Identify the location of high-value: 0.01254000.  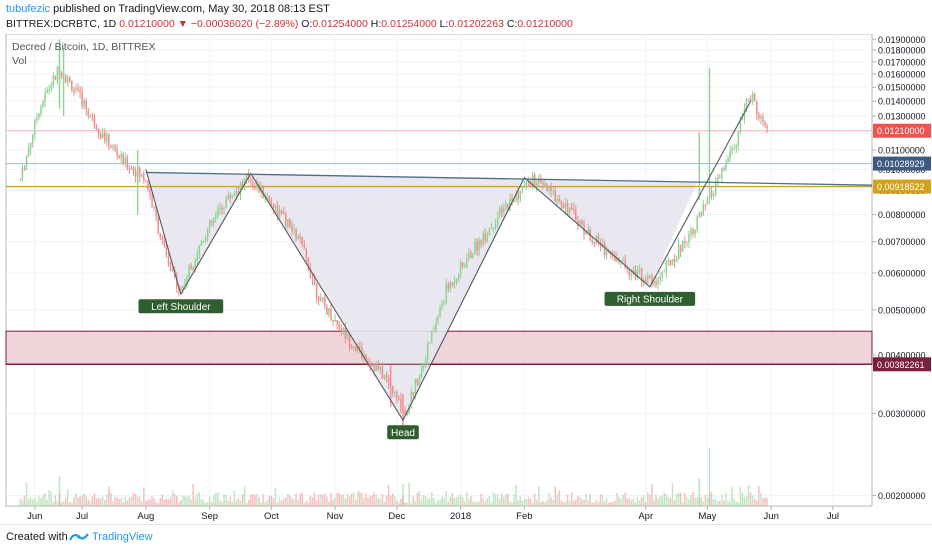
(409, 24).